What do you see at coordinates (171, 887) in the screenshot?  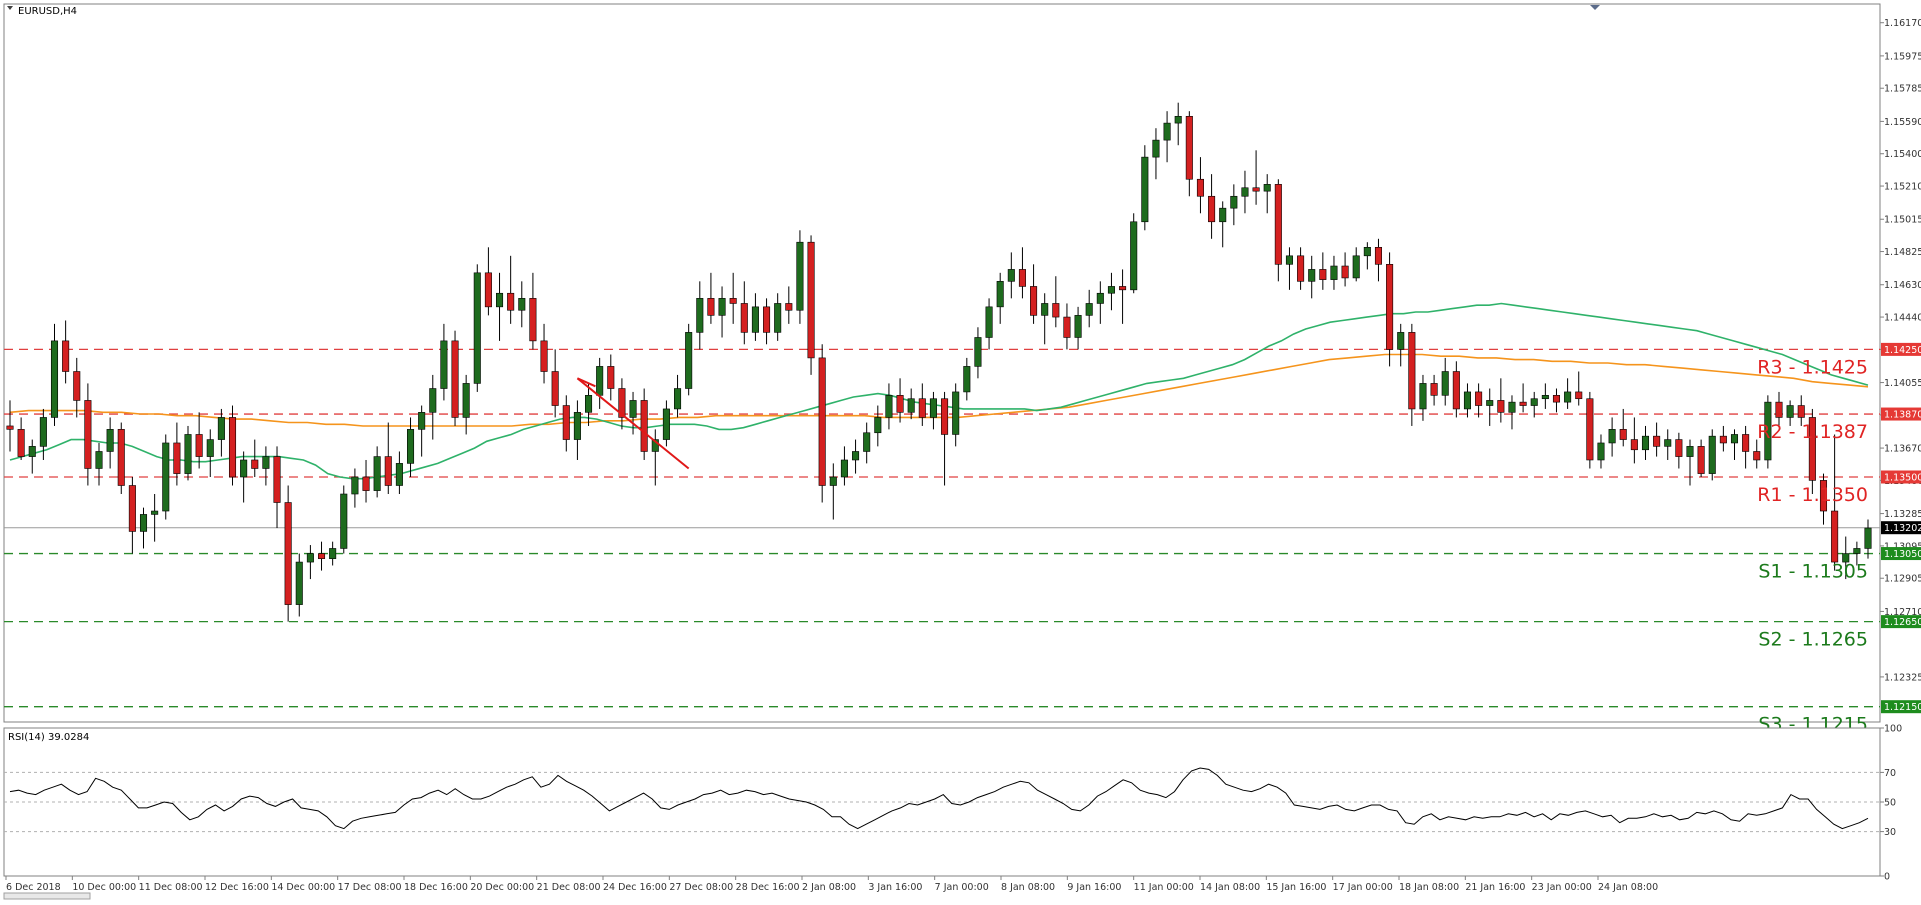 I see `time-tick-label: 11 Dec 08:00` at bounding box center [171, 887].